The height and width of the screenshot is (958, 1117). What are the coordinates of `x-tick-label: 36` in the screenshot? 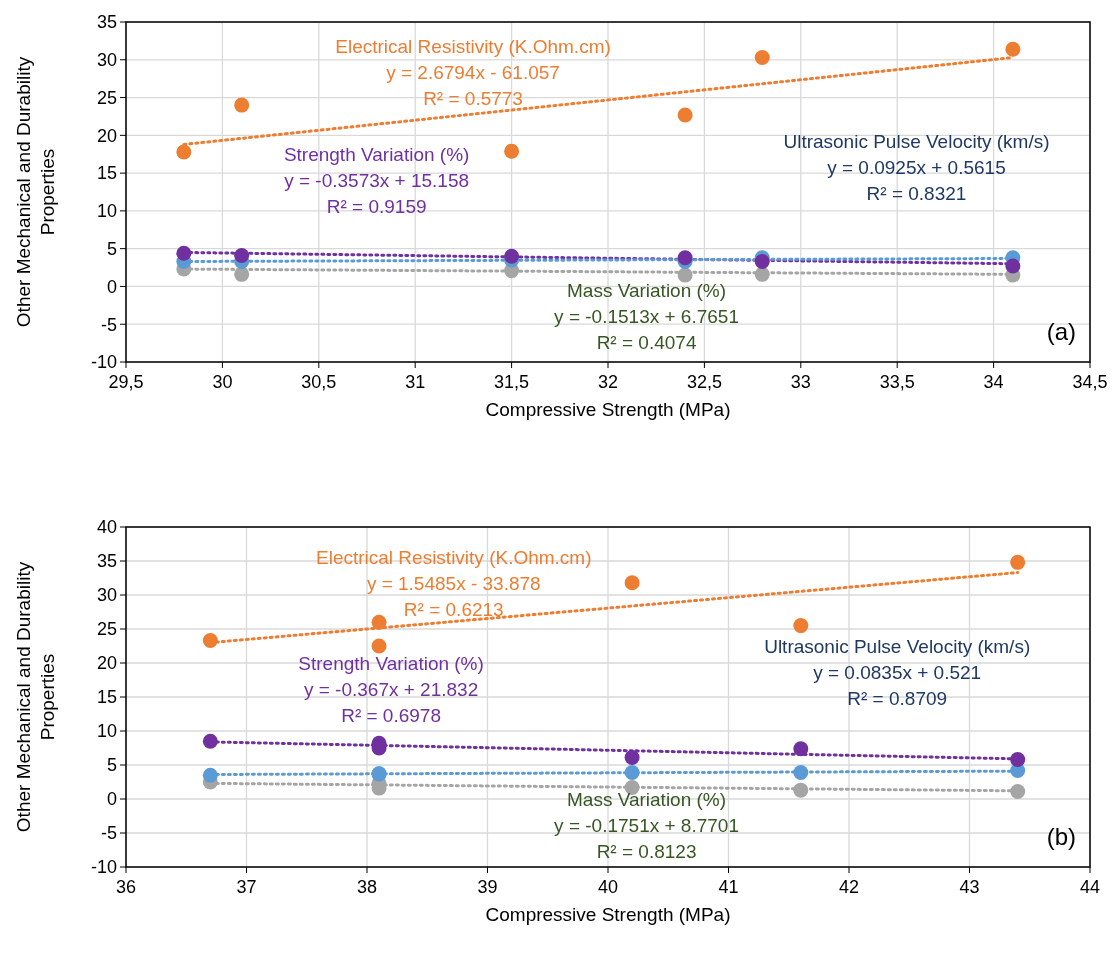 It's located at (126, 887).